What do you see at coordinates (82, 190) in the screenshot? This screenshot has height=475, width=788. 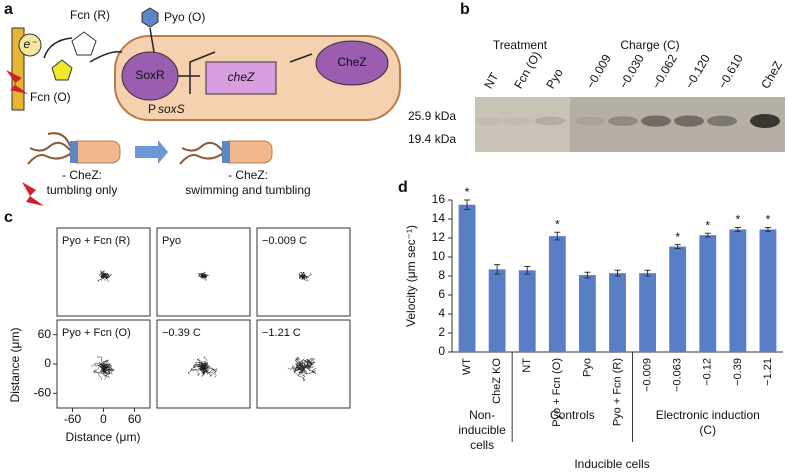 I see `minus-desc-1: tumbling only` at bounding box center [82, 190].